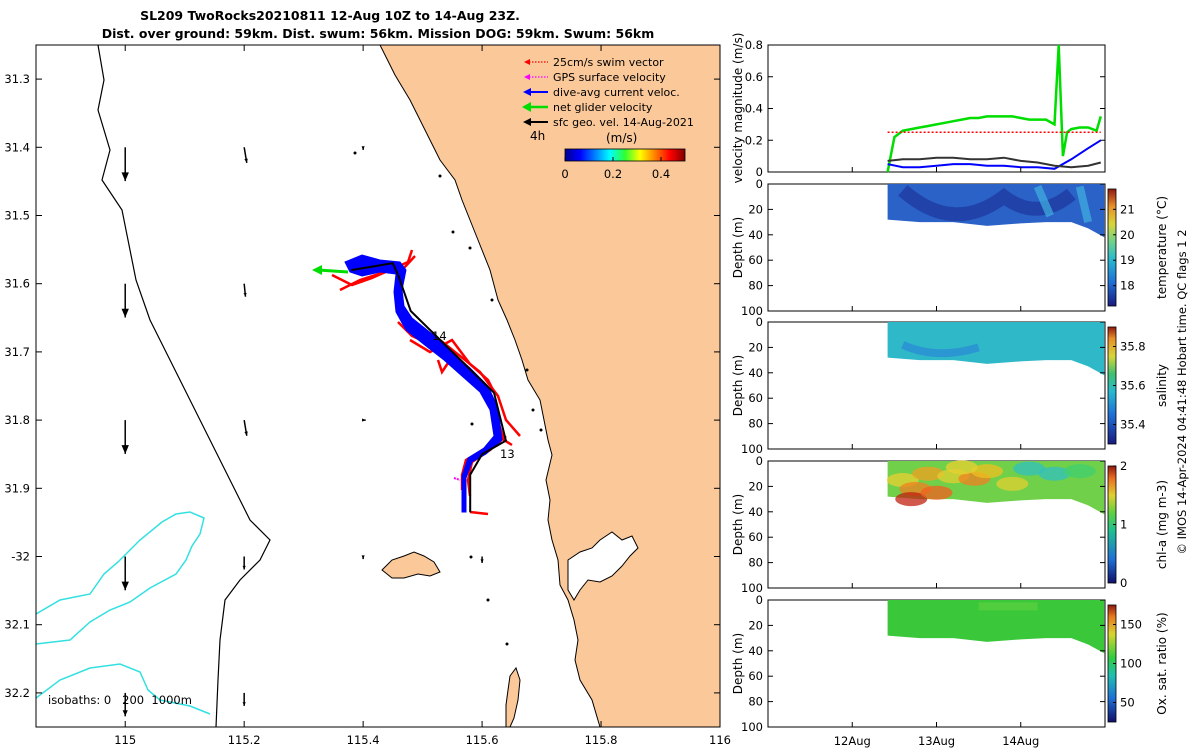 This screenshot has height=750, width=1200. Describe the element at coordinates (1131, 664) in the screenshot. I see `section-colorbar-tick-label: 100` at that location.